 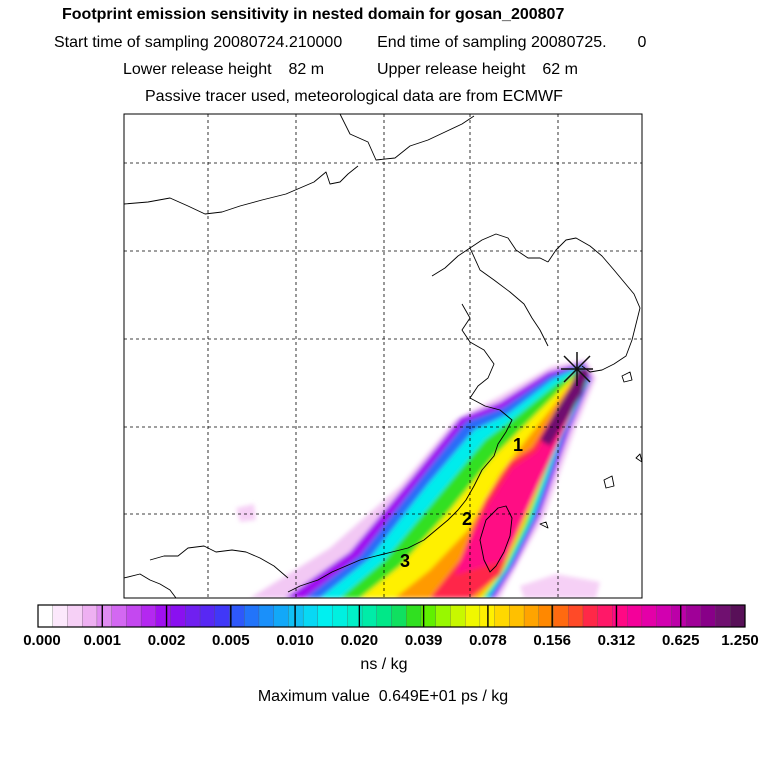 I want to click on colorbar-tick-label: 0.039, so click(x=424, y=640).